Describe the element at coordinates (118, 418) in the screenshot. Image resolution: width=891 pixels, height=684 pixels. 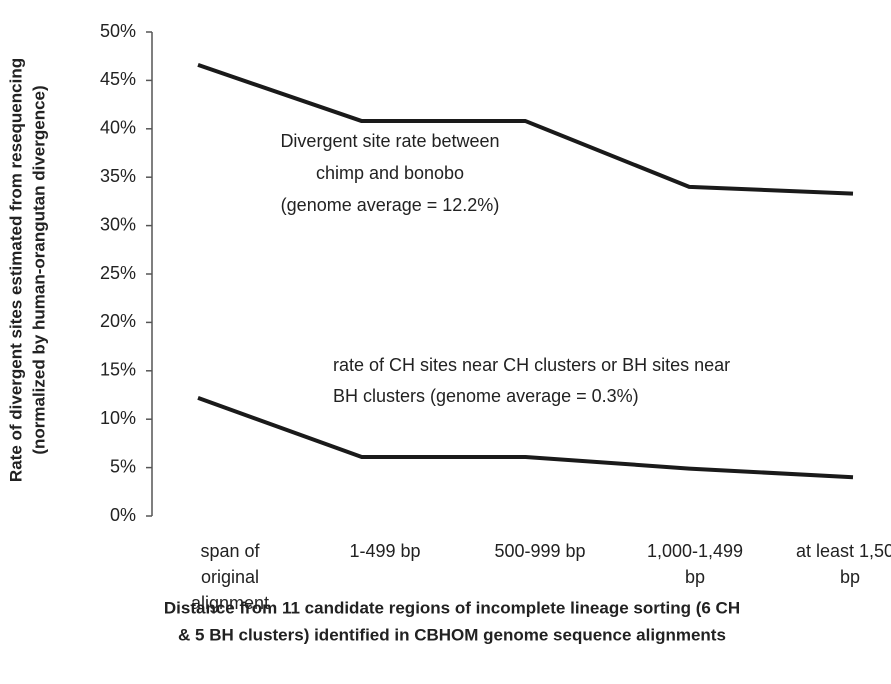
I see `y-tick-label: 10%` at that location.